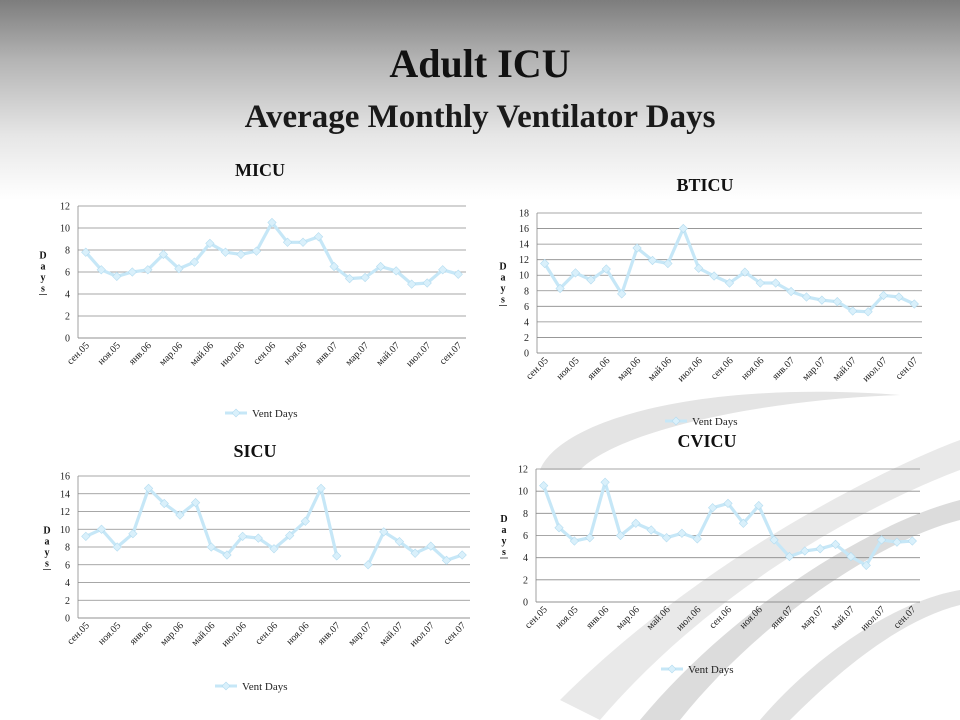 This screenshot has height=720, width=960. I want to click on y-tick-label: 8, so click(67, 548).